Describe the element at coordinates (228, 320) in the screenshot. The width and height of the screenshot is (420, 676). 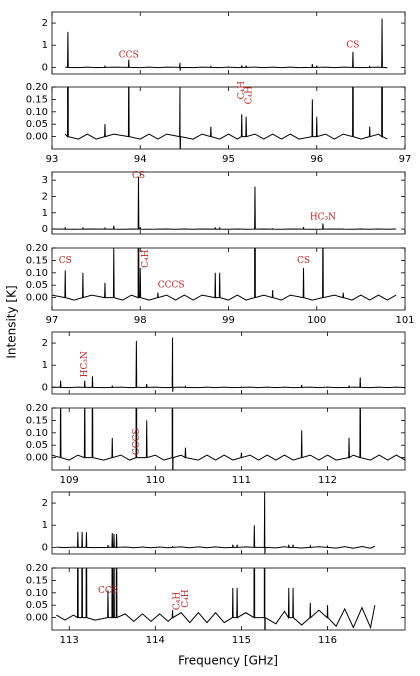
I see `x-tick-label: 99` at that location.